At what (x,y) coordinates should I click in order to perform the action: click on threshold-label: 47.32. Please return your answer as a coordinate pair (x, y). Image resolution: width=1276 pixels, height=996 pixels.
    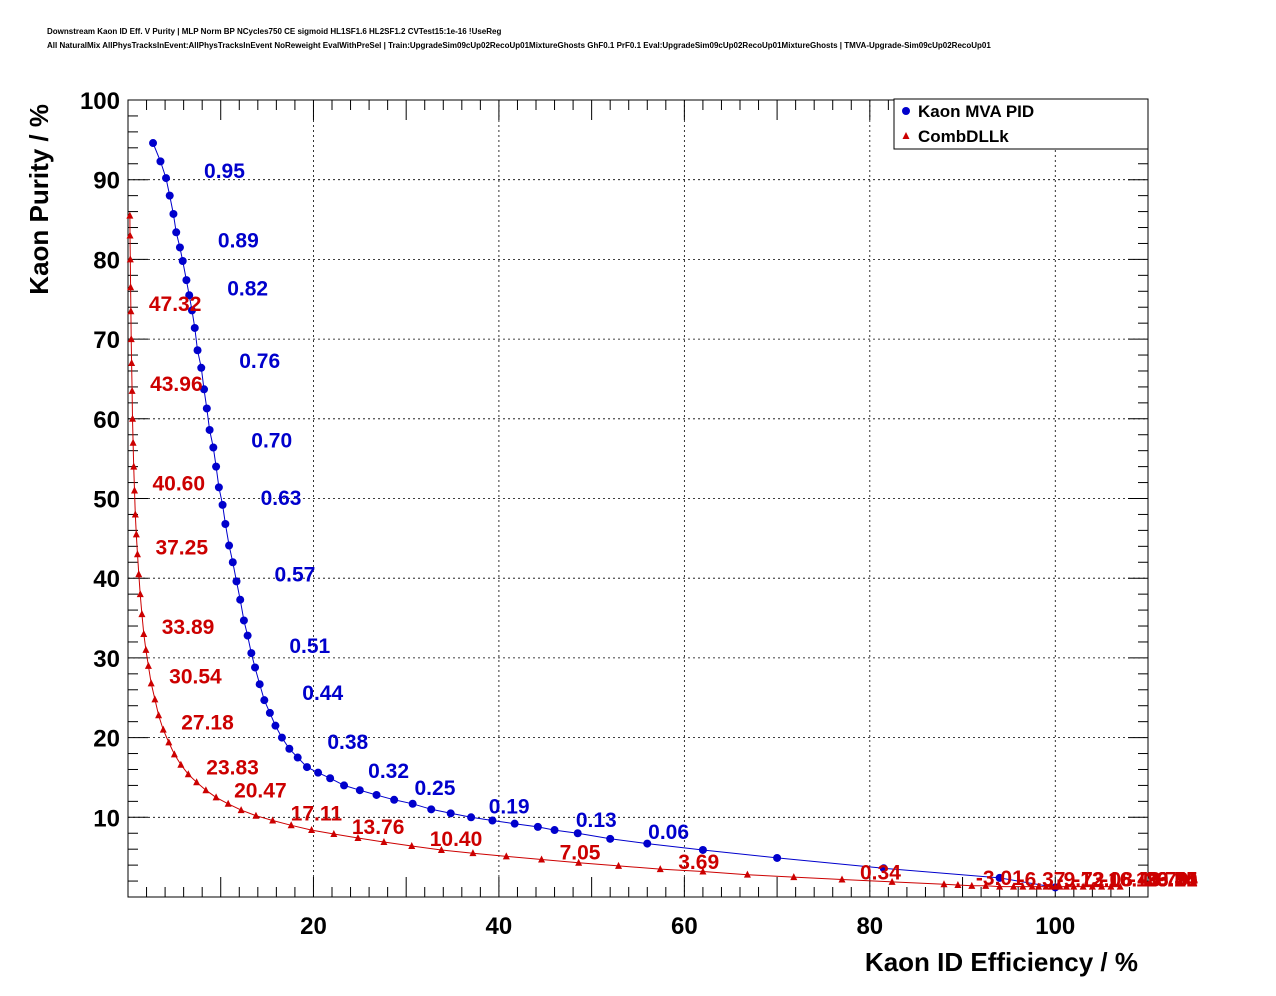
    Looking at the image, I should click on (175, 304).